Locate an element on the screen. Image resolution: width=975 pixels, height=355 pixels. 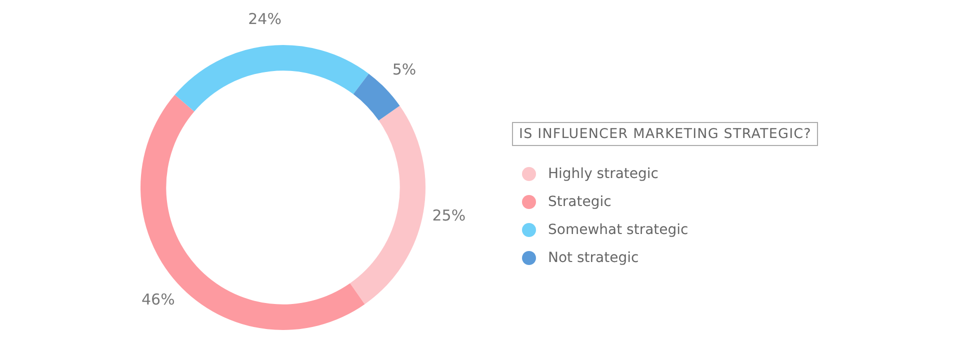
data-label: 25% is located at coordinates (449, 215).